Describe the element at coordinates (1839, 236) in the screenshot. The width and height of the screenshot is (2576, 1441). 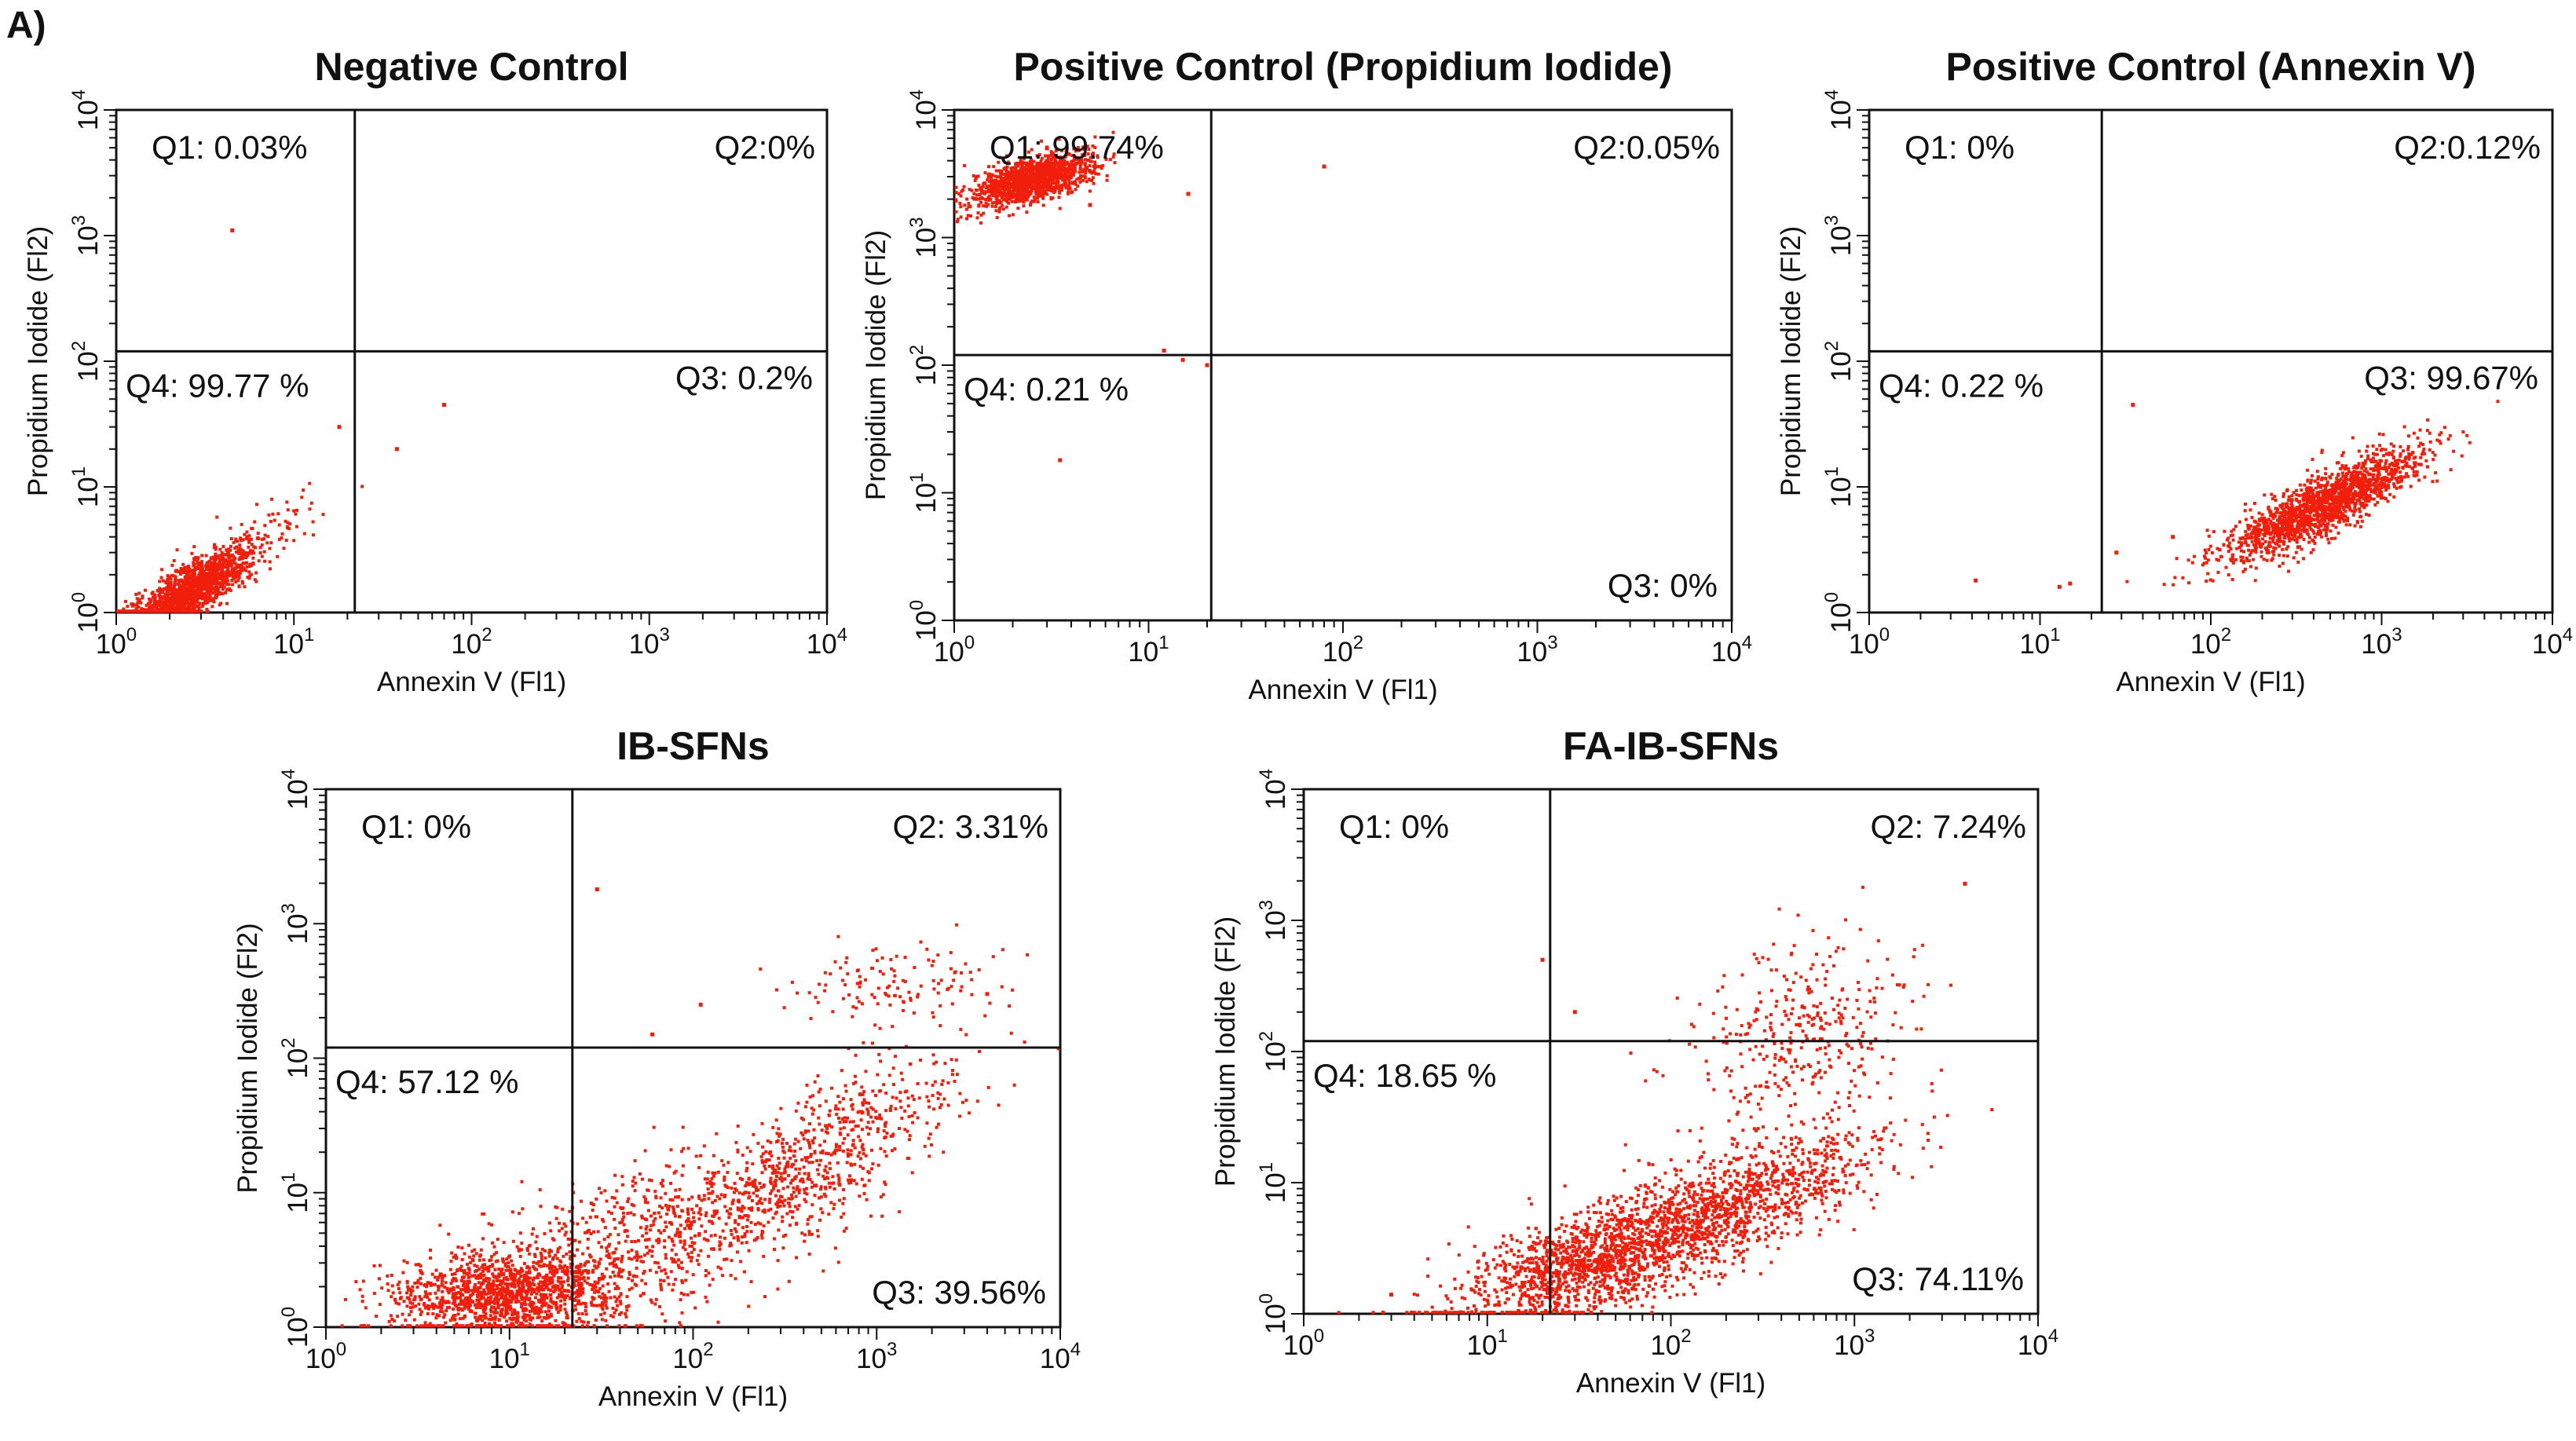
I see `y-tick-label: 10³` at that location.